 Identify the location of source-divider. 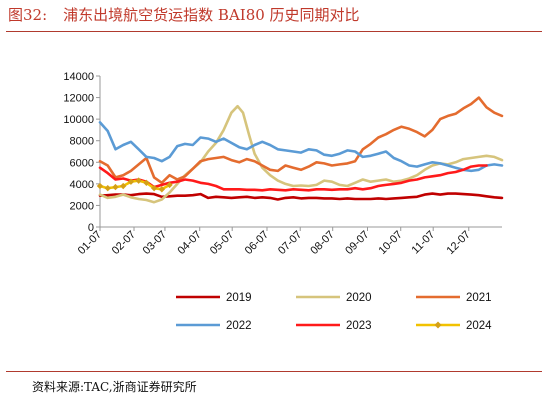
(274, 371).